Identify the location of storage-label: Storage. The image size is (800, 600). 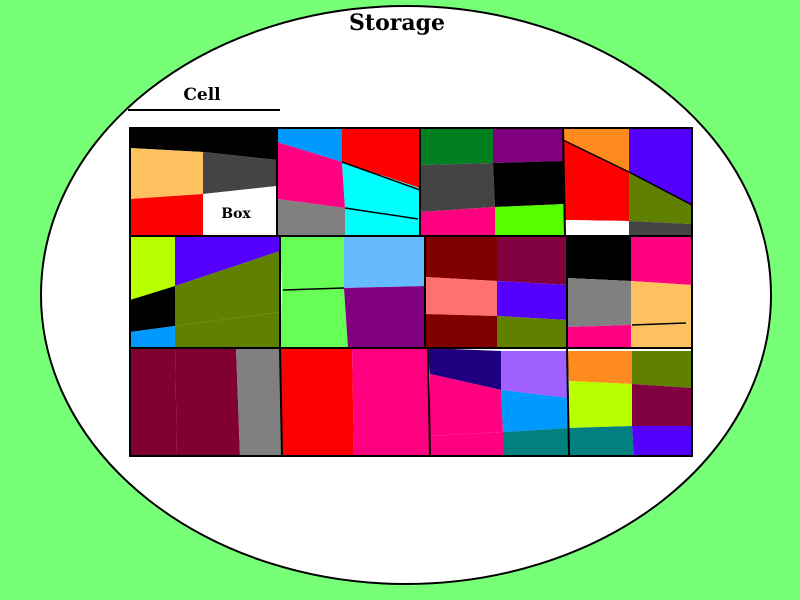
(397, 23).